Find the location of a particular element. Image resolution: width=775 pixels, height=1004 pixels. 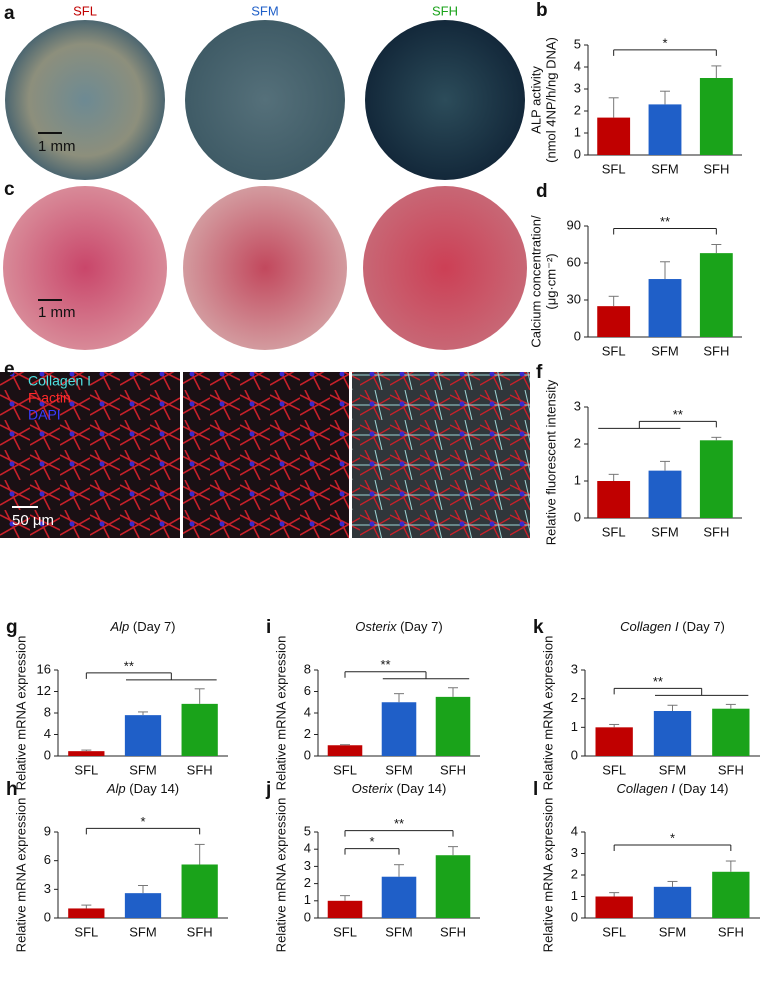

y-tick-label: 4 is located at coordinates (577, 65).